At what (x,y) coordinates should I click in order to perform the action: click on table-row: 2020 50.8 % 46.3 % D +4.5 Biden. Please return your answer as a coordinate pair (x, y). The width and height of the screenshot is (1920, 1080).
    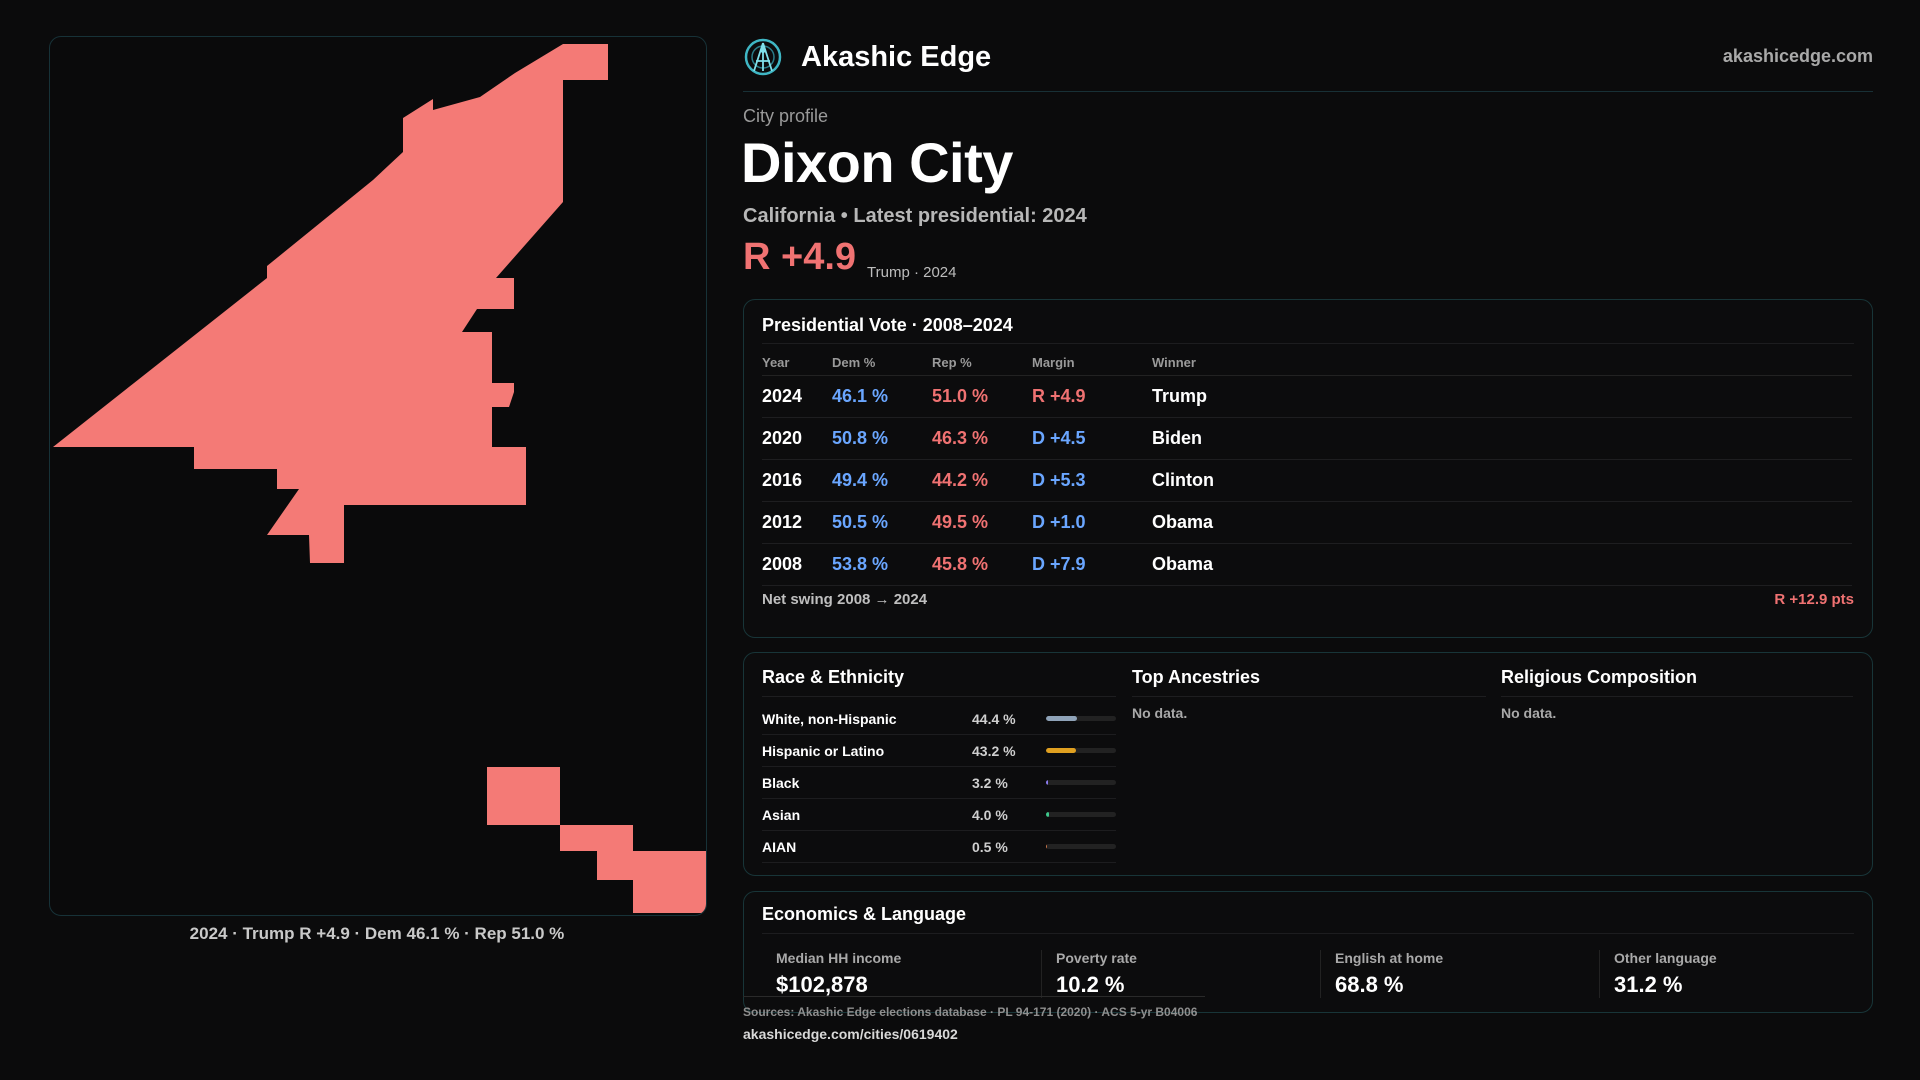
    Looking at the image, I should click on (1307, 438).